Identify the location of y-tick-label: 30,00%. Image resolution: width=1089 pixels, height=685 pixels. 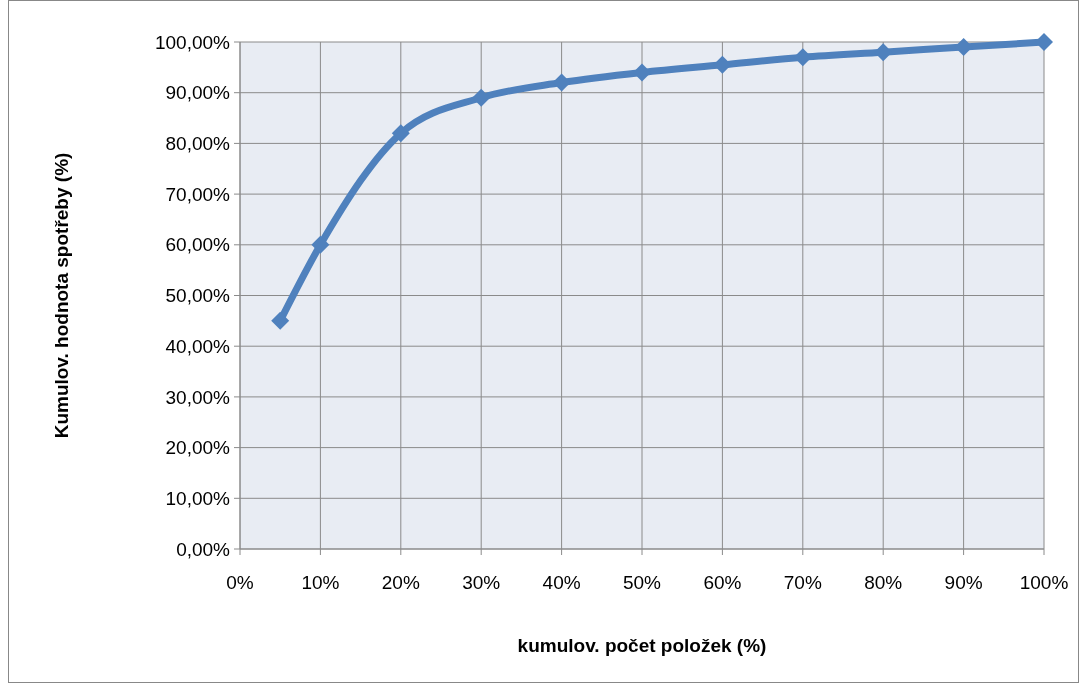
(198, 397).